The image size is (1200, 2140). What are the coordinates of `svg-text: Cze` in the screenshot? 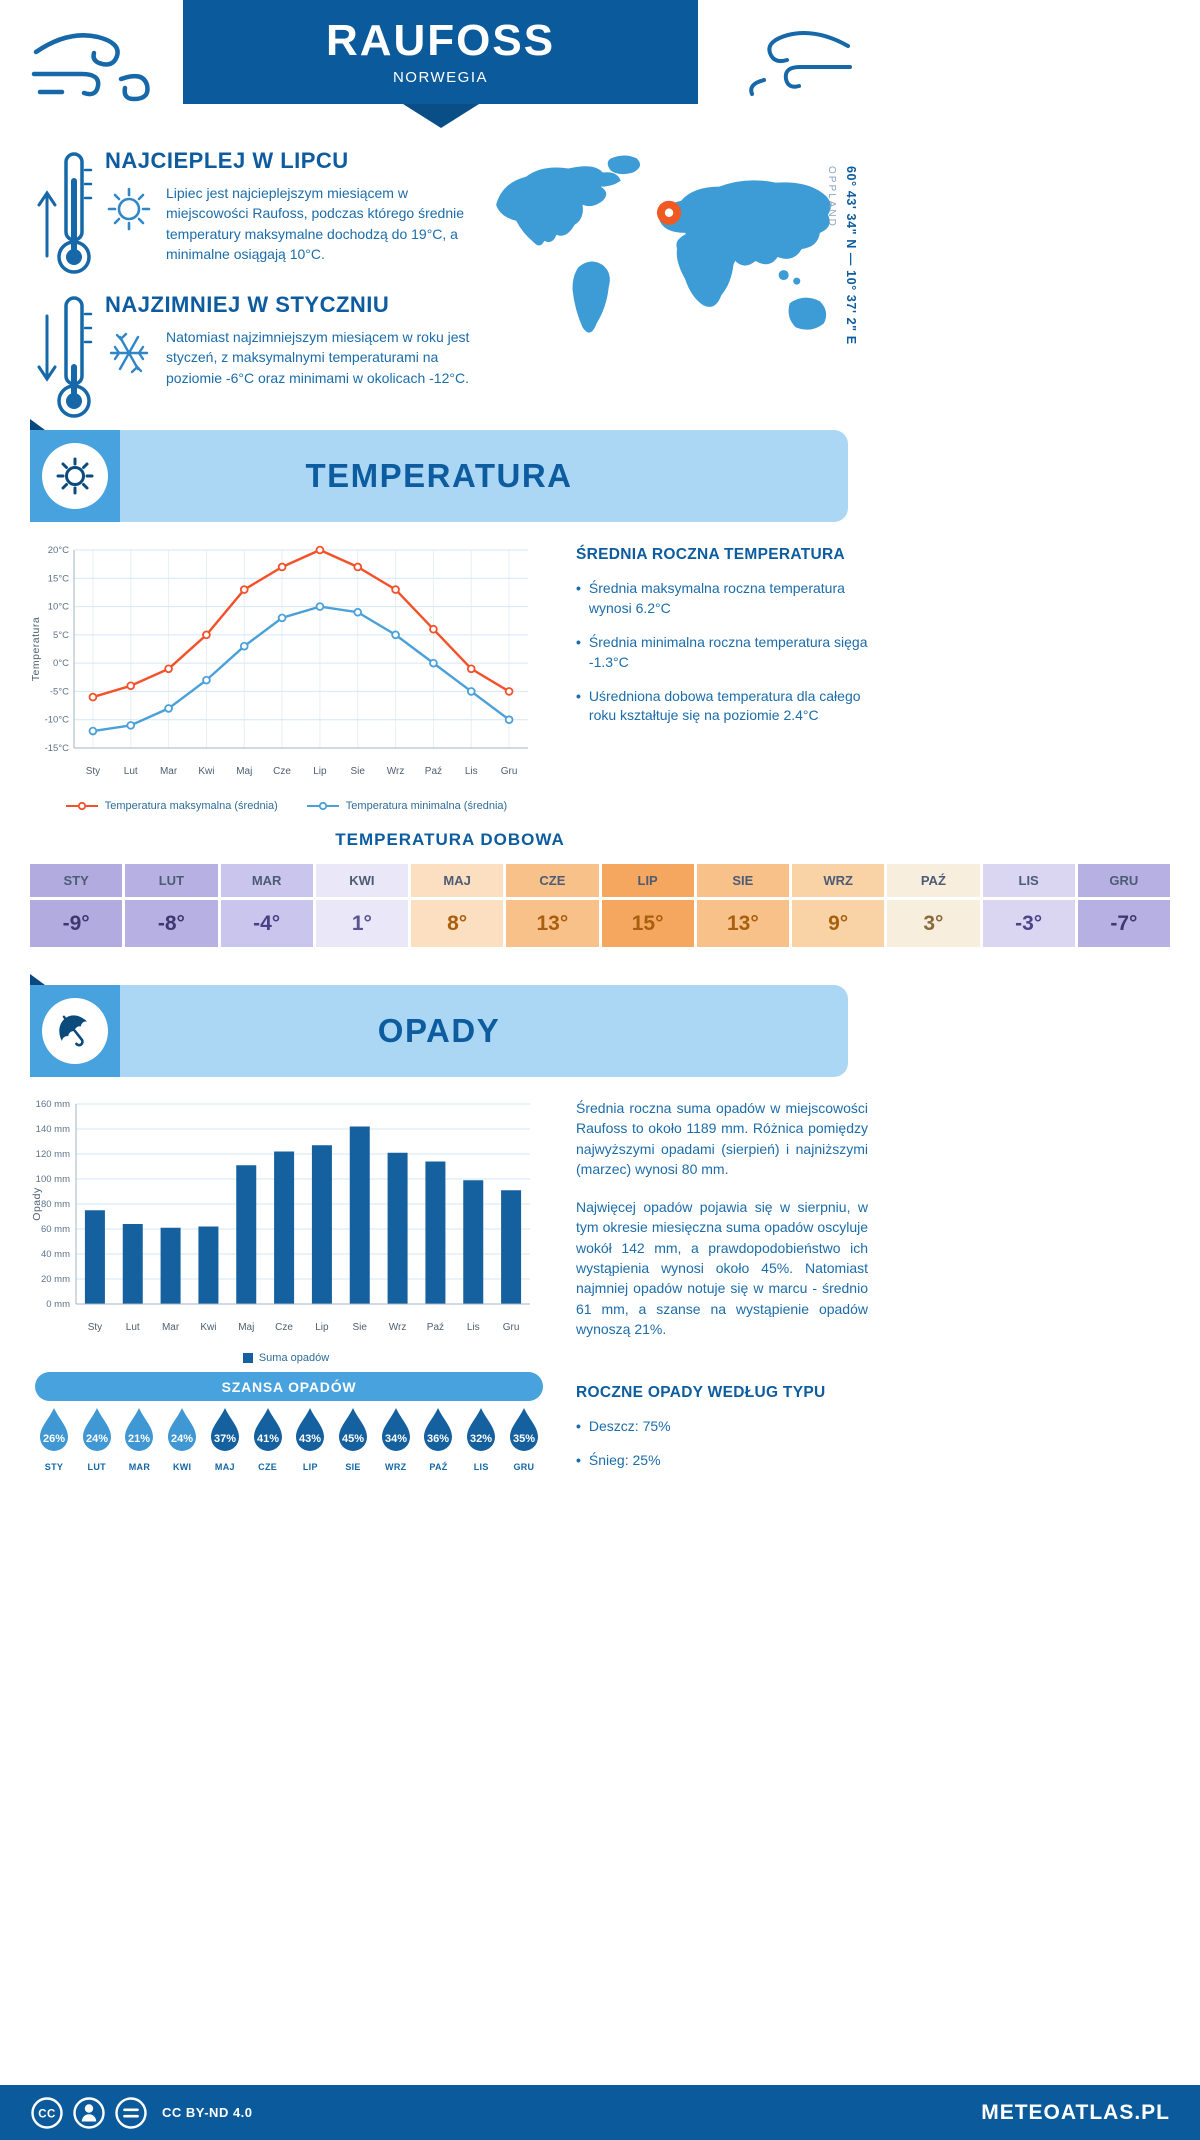 It's located at (284, 1327).